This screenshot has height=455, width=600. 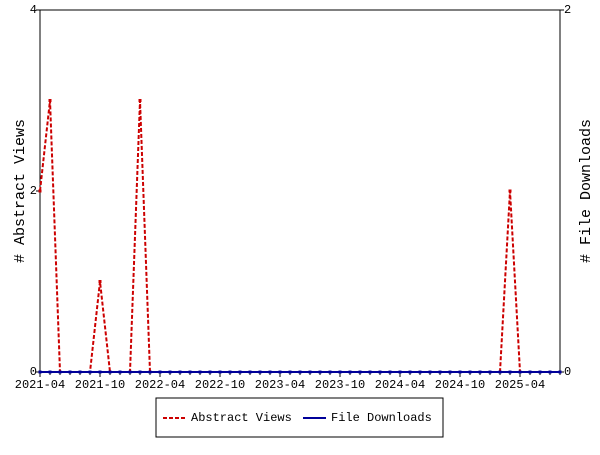 I want to click on y2-axis-title: # File Downloads, so click(x=586, y=191).